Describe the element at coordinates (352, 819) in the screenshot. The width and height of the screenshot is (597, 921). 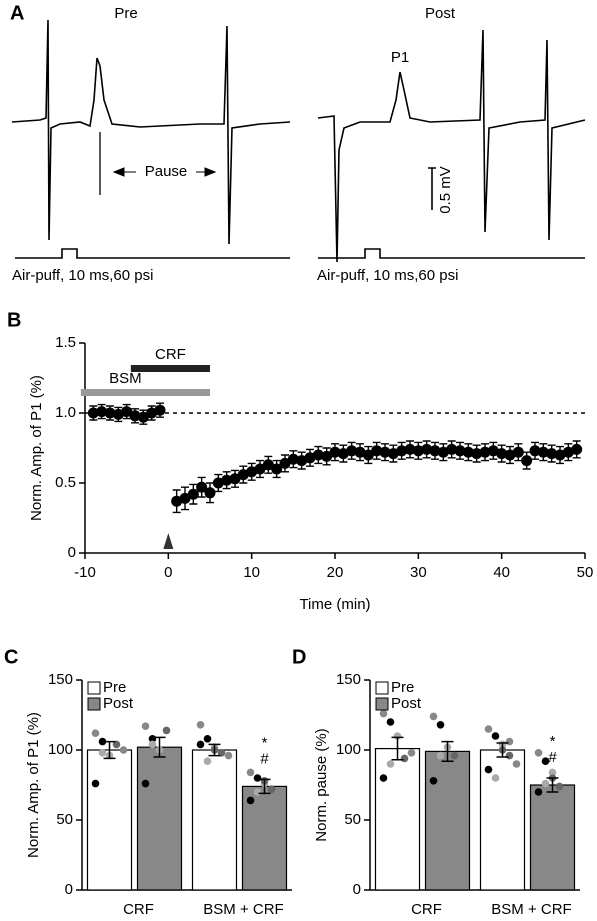
I see `y-tick-label: 50` at that location.